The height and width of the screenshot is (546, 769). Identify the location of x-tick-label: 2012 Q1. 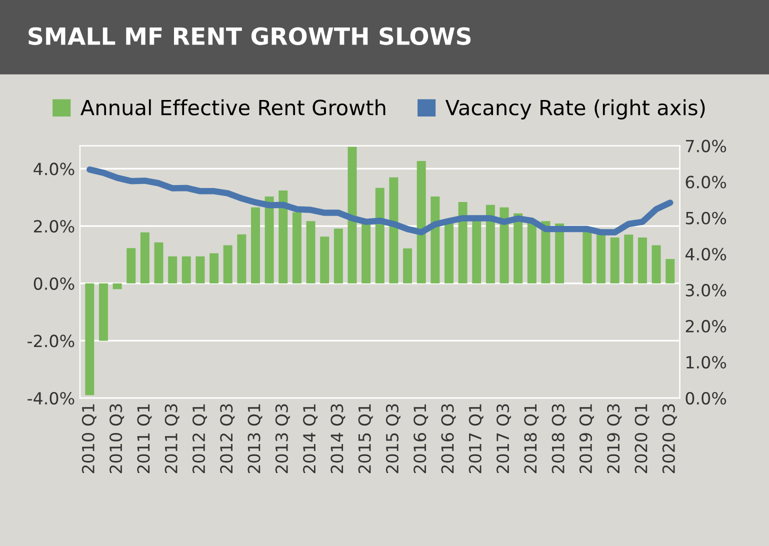
(199, 439).